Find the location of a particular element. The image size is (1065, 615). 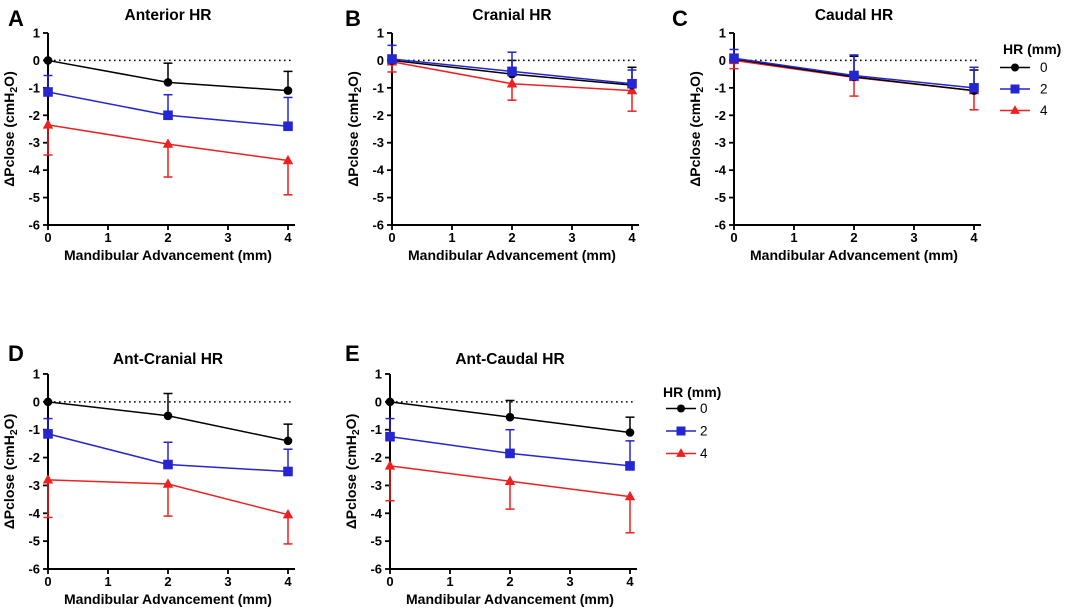

panel-letter: A is located at coordinates (16, 18).